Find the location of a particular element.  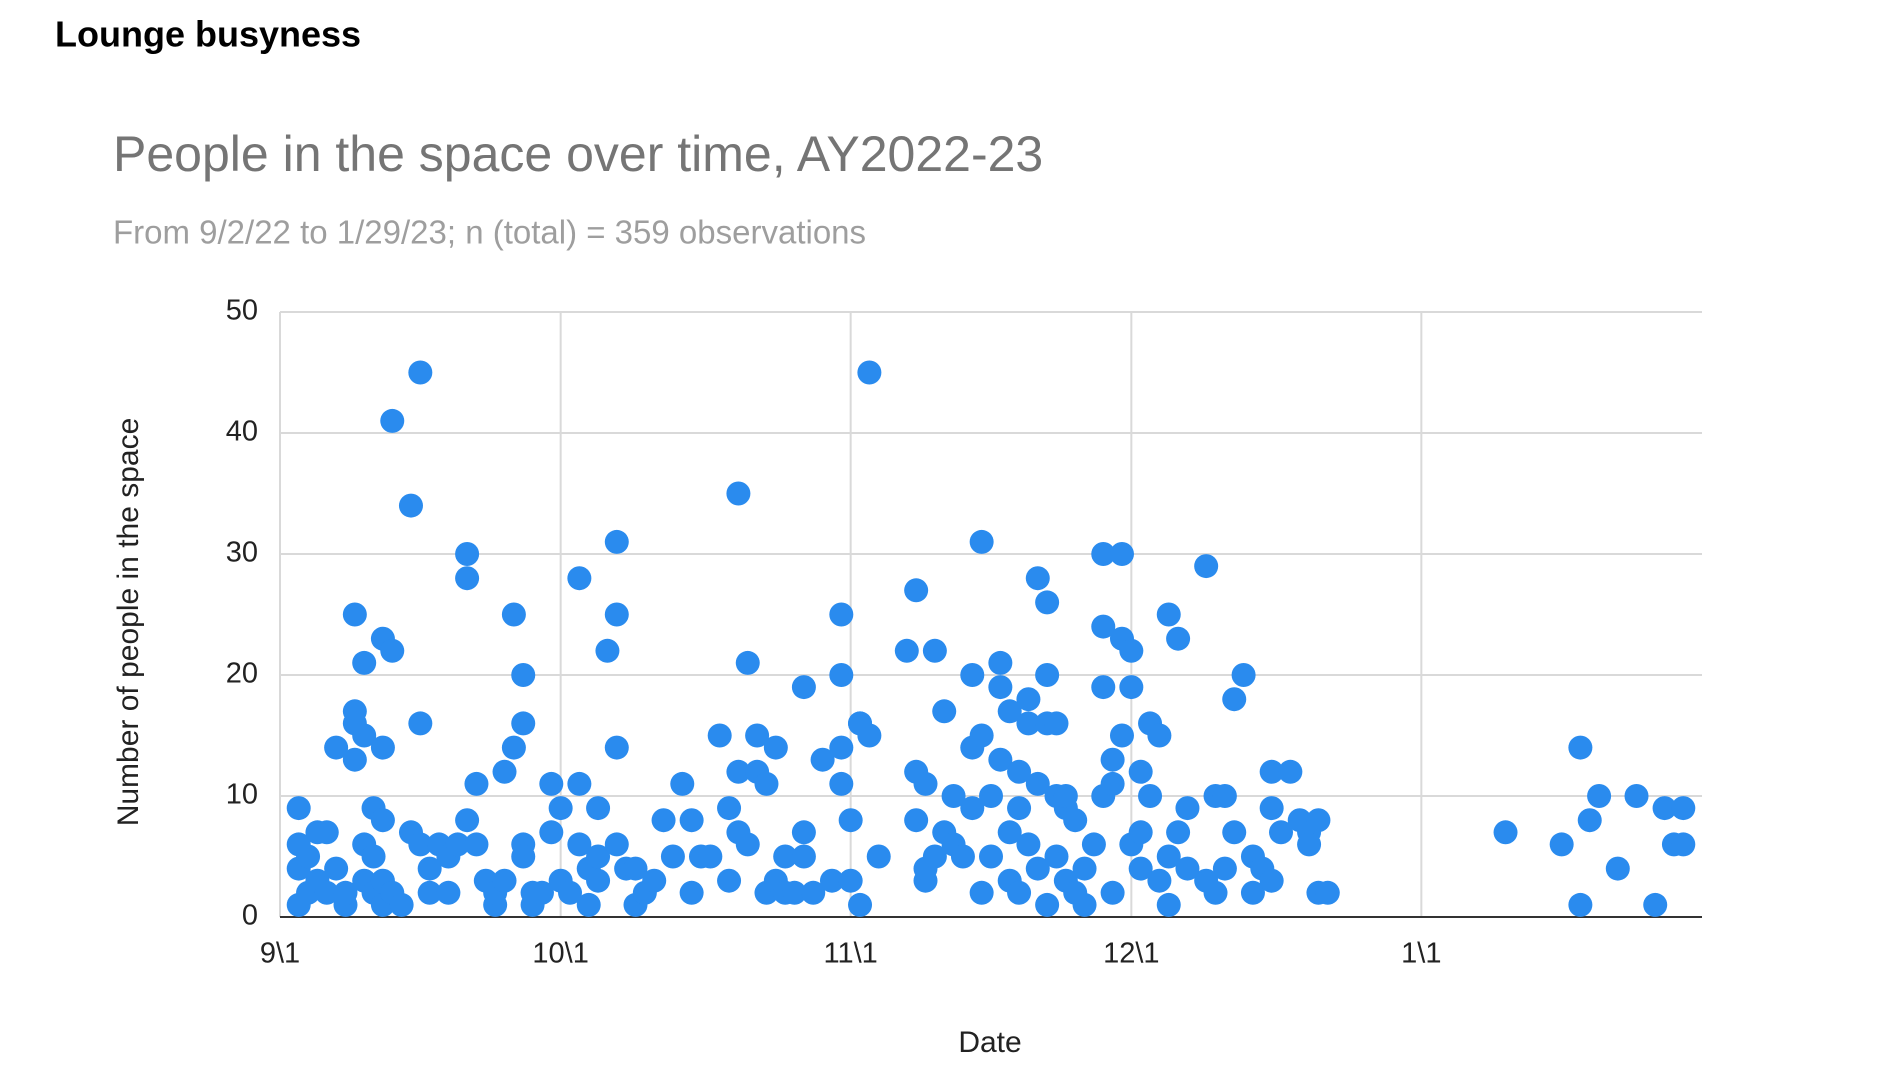

x-tick-label: 10\1 is located at coordinates (560, 954).